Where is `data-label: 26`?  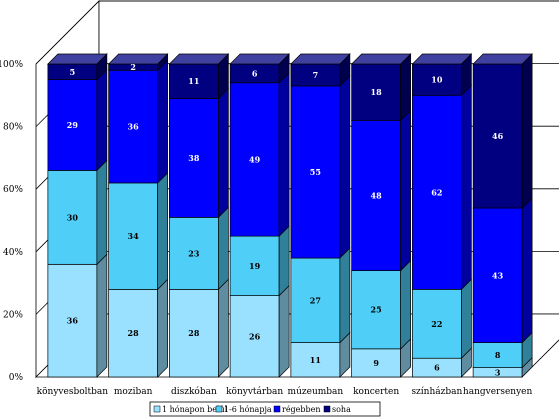 data-label: 26 is located at coordinates (255, 336).